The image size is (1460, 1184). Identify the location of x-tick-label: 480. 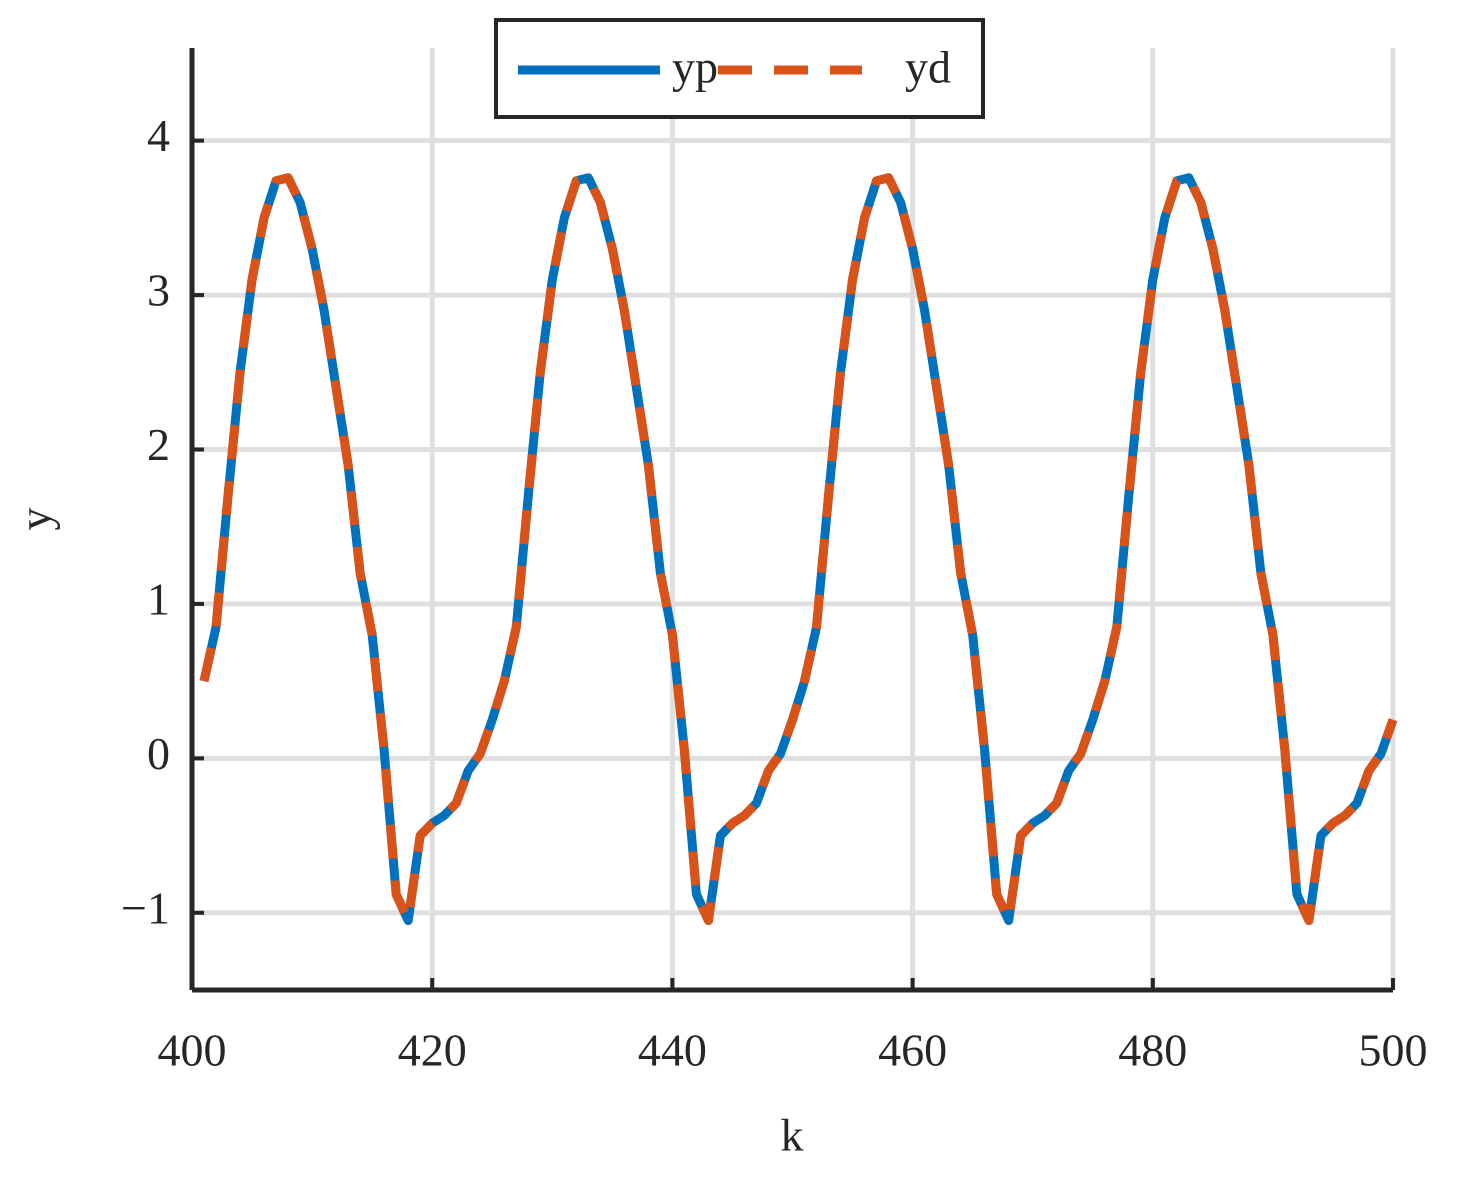
(1152, 1050).